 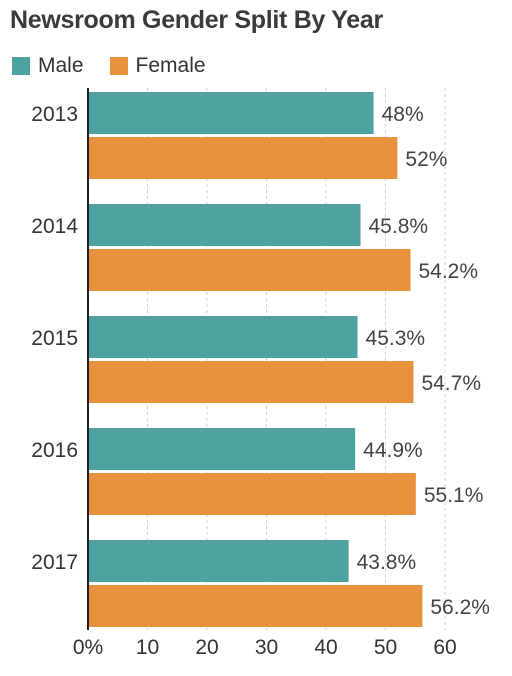 I want to click on bar-male-2015, so click(x=223, y=337).